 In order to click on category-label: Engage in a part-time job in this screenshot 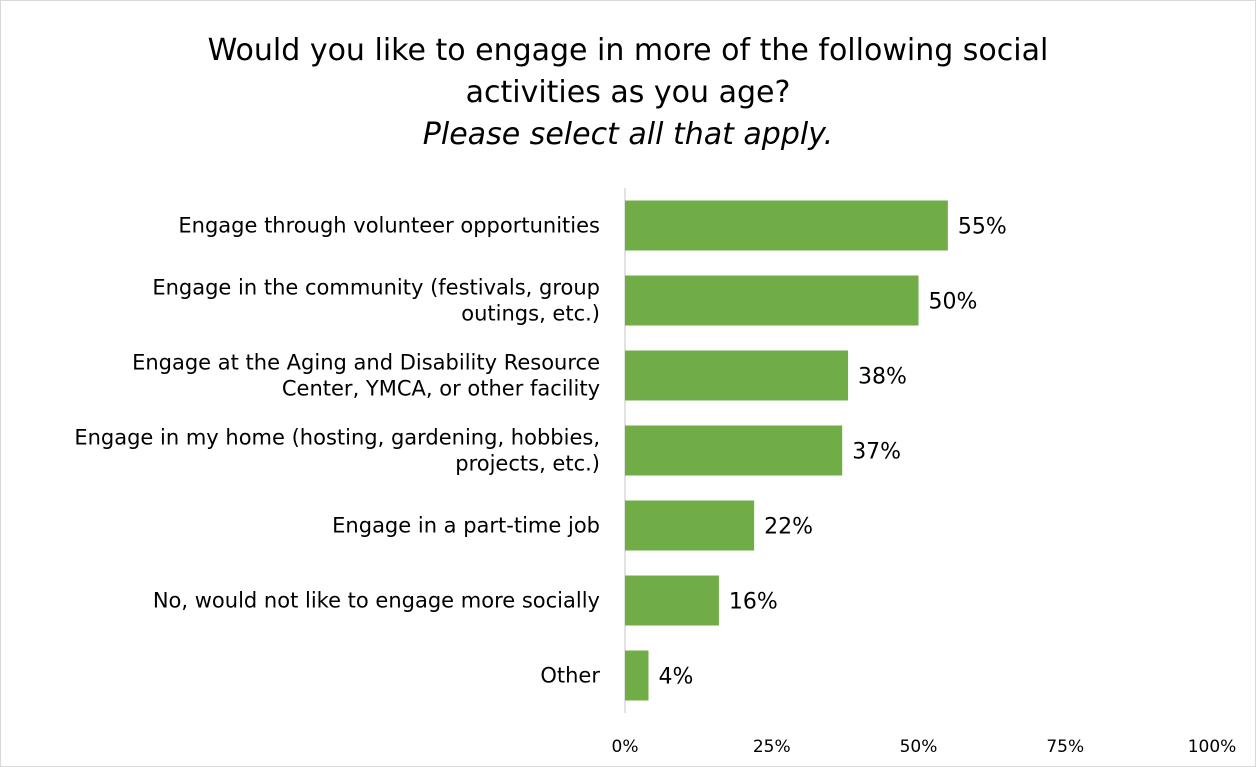, I will do `click(466, 526)`.